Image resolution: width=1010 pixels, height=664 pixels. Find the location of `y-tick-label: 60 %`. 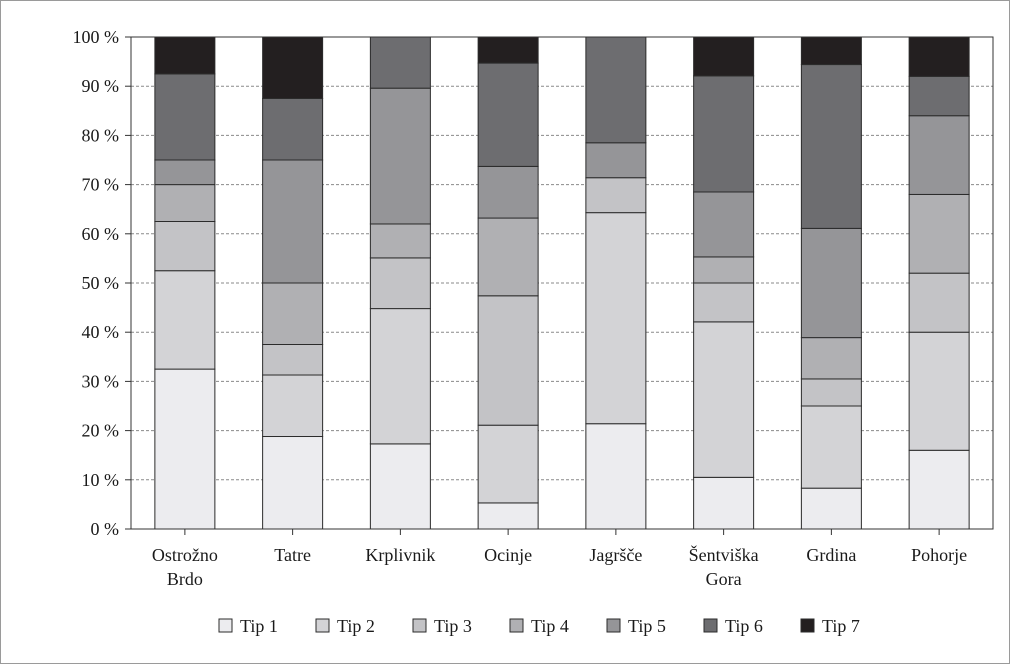

y-tick-label: 60 % is located at coordinates (101, 234).